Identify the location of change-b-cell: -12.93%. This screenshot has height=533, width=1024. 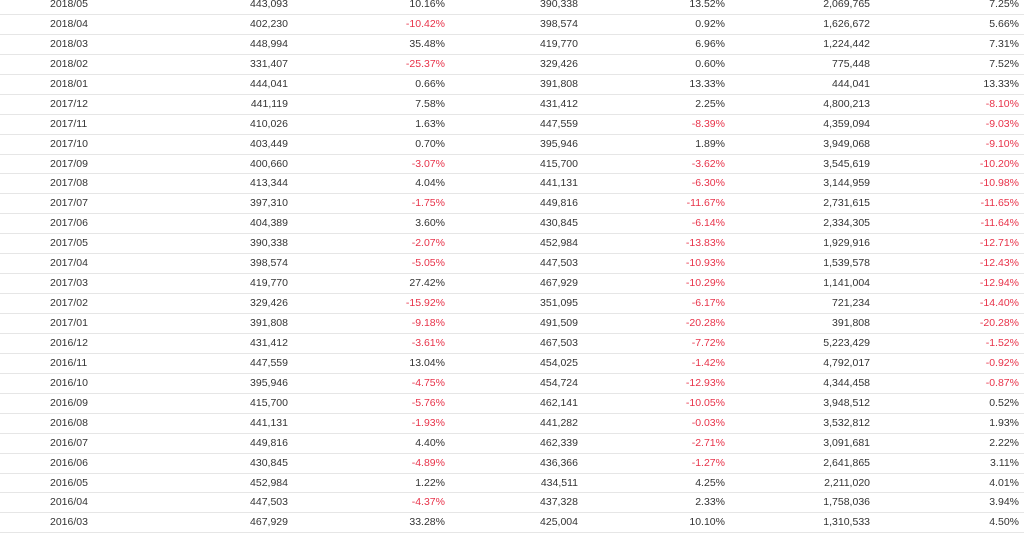
(705, 382).